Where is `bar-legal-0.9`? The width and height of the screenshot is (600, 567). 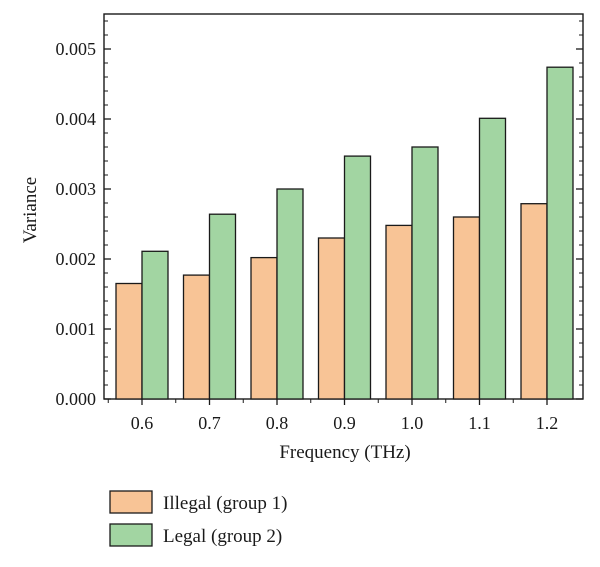
bar-legal-0.9 is located at coordinates (357, 277).